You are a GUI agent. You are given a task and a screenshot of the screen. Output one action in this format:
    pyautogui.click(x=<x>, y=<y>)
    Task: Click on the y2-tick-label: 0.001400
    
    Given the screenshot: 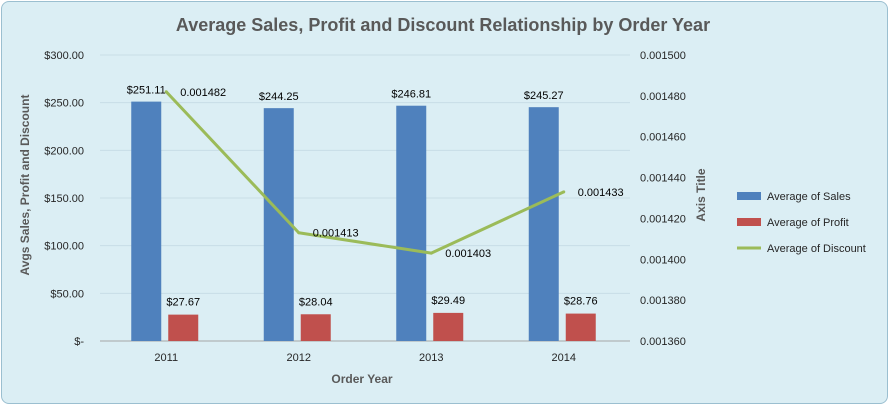 What is the action you would take?
    pyautogui.click(x=663, y=260)
    